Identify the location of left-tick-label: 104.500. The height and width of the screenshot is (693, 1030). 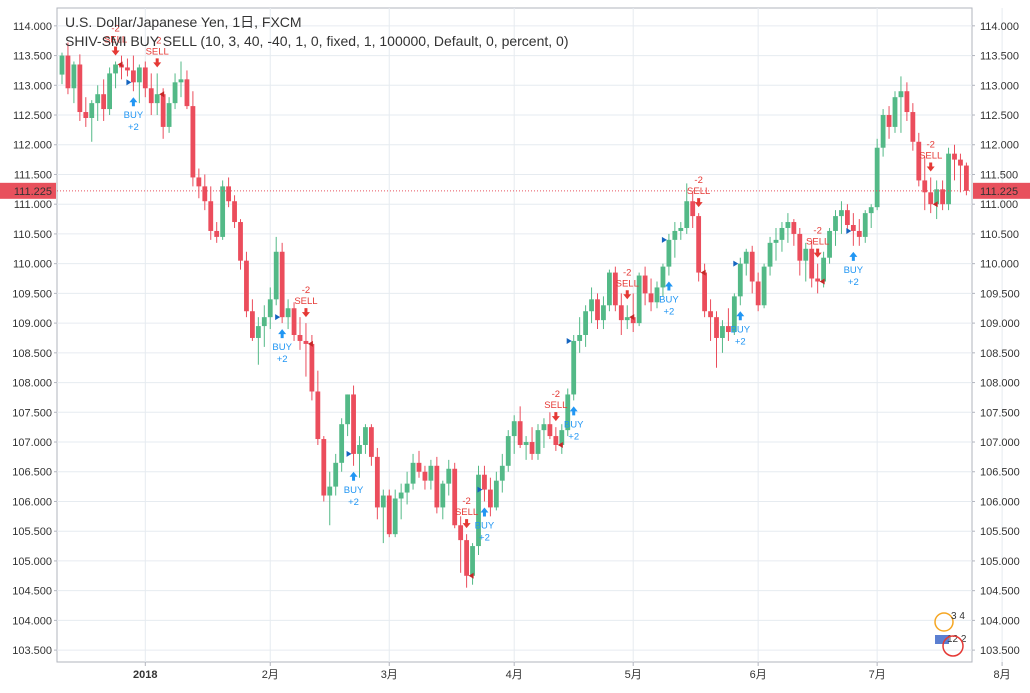
(32, 592).